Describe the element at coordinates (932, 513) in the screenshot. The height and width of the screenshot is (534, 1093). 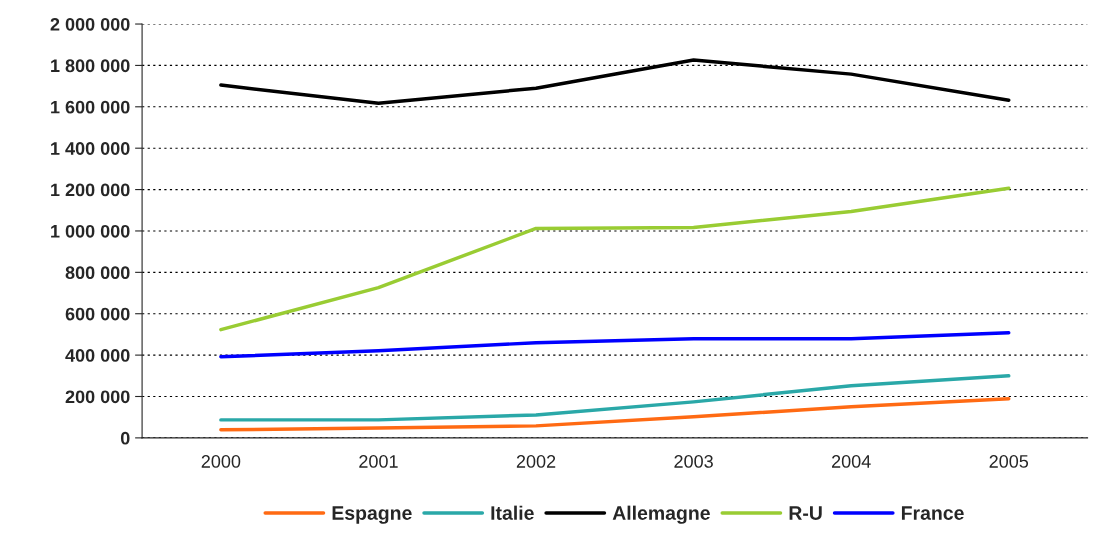
I see `legend-label: France` at that location.